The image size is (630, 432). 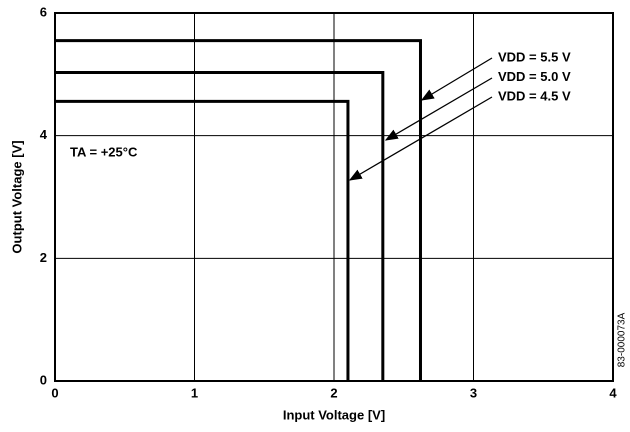 I want to click on y-tick-label: 2, so click(x=43, y=257).